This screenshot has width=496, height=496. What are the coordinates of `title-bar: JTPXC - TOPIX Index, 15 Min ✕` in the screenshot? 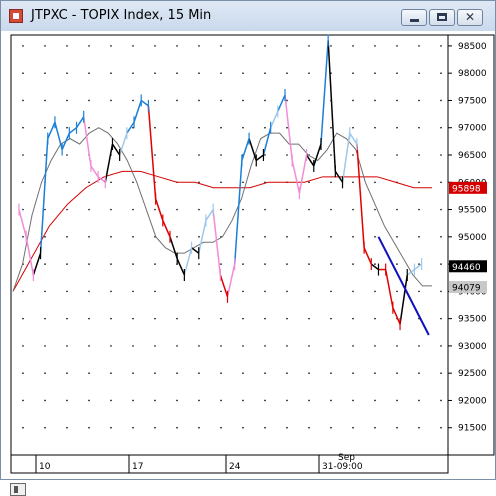 It's located at (248, 16).